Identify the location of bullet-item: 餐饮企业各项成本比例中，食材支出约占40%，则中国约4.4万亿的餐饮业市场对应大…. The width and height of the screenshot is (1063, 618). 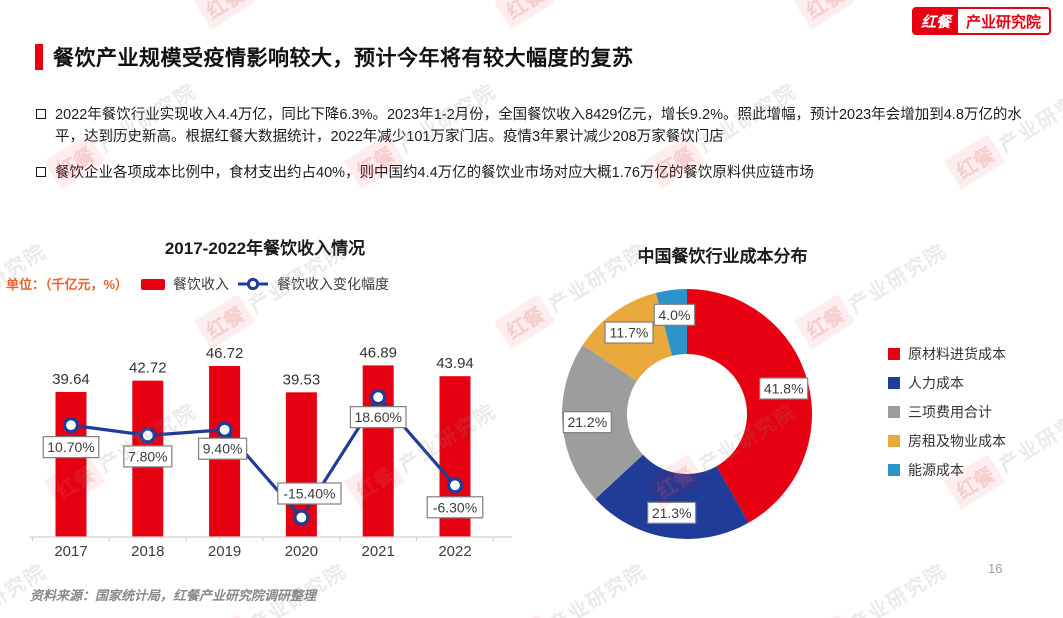
(533, 173).